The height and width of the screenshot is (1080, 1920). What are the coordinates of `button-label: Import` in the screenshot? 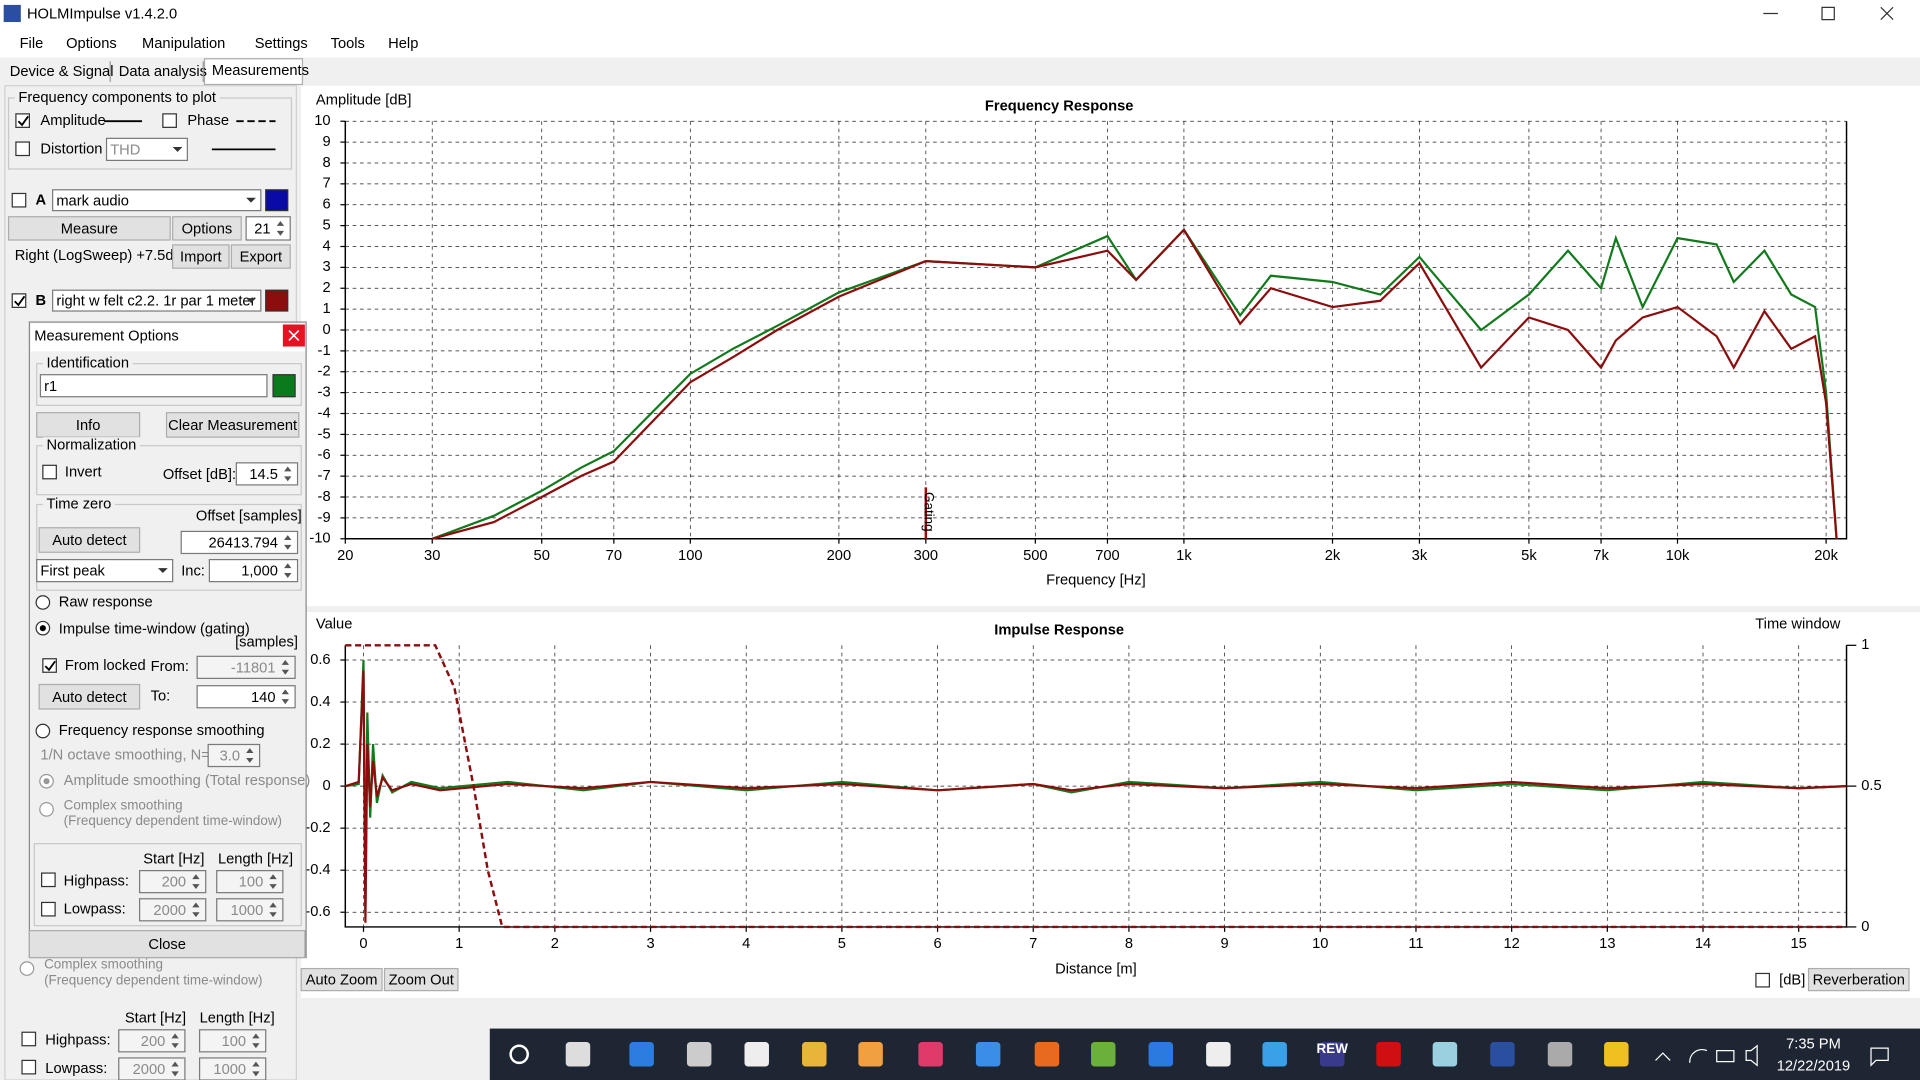 It's located at (201, 258).